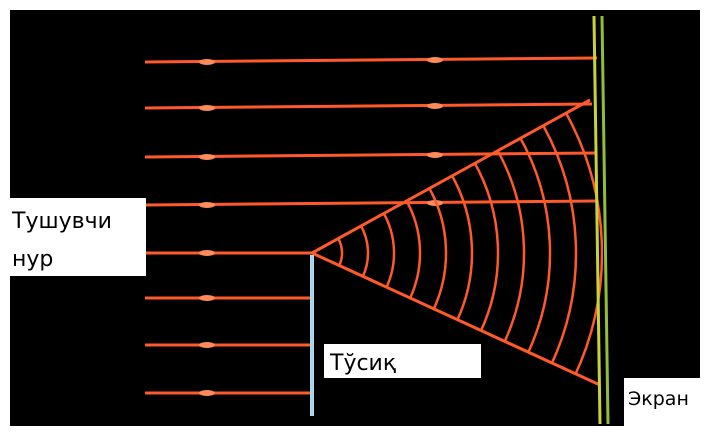  What do you see at coordinates (61, 221) in the screenshot?
I see `incident-ray-label: Тушувчи` at bounding box center [61, 221].